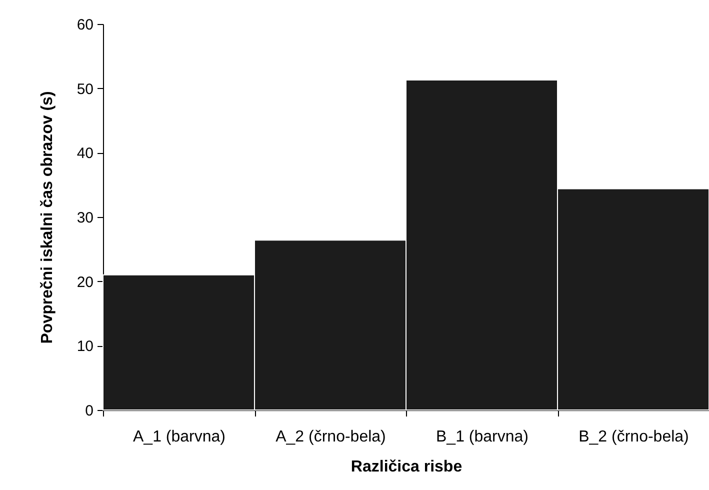 Image resolution: width=709 pixels, height=490 pixels. Describe the element at coordinates (47, 217) in the screenshot. I see `y-axis-title: Povprečni iskalni čas obrazov (s)` at that location.